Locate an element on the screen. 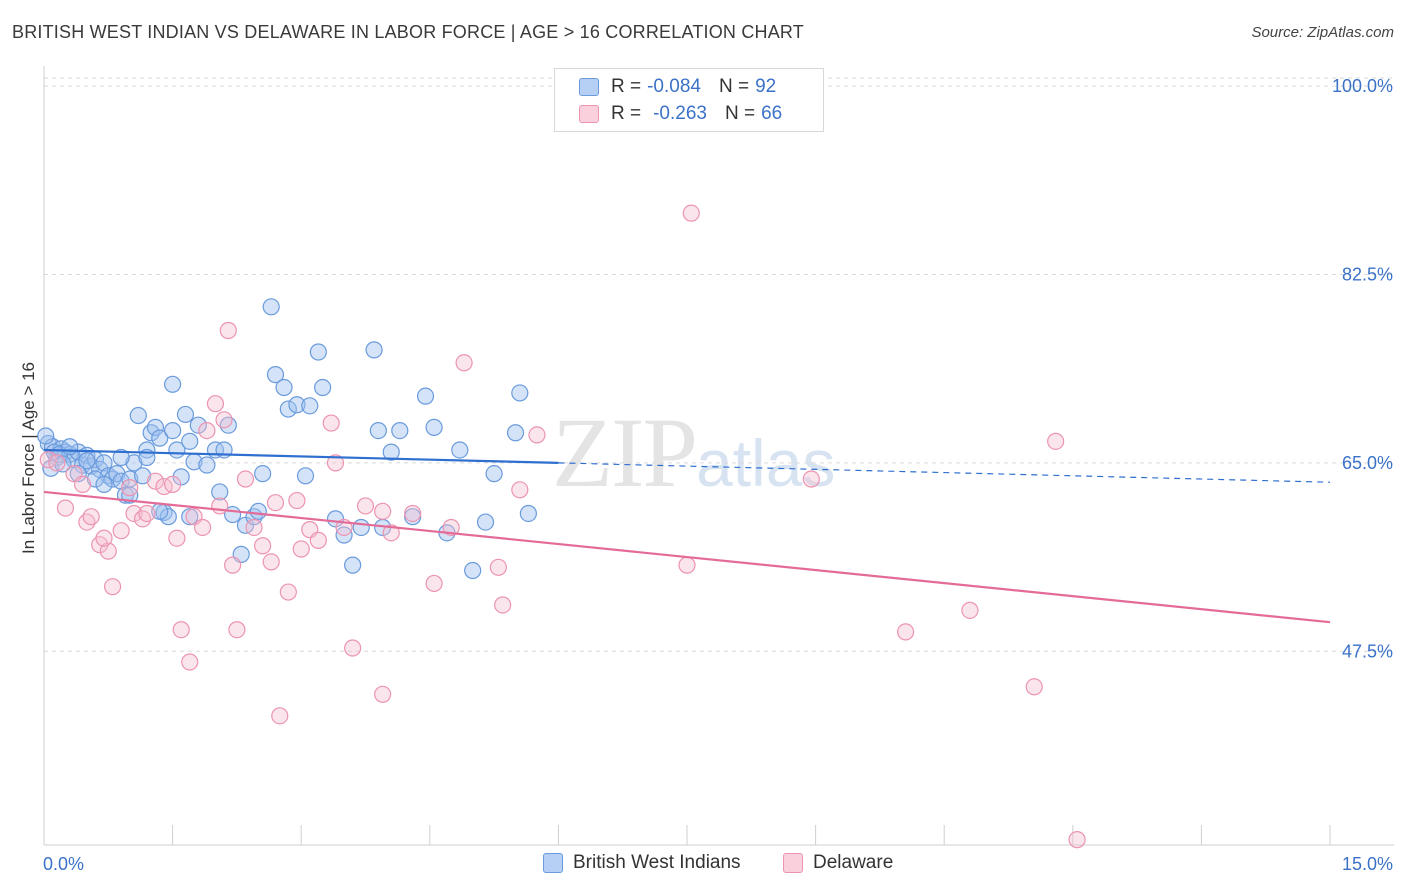 The width and height of the screenshot is (1406, 892). legend-r-value: -0.263 is located at coordinates (680, 113).